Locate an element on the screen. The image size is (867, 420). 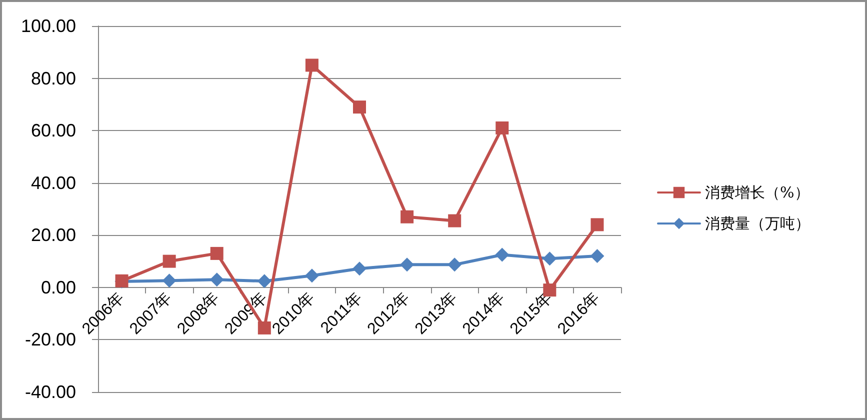
y-tick-label: 0.00 is located at coordinates (58, 287).